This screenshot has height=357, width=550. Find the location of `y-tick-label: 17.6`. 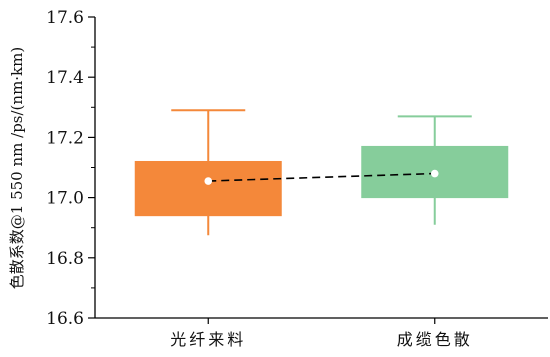

y-tick-label: 17.6 is located at coordinates (65, 18).